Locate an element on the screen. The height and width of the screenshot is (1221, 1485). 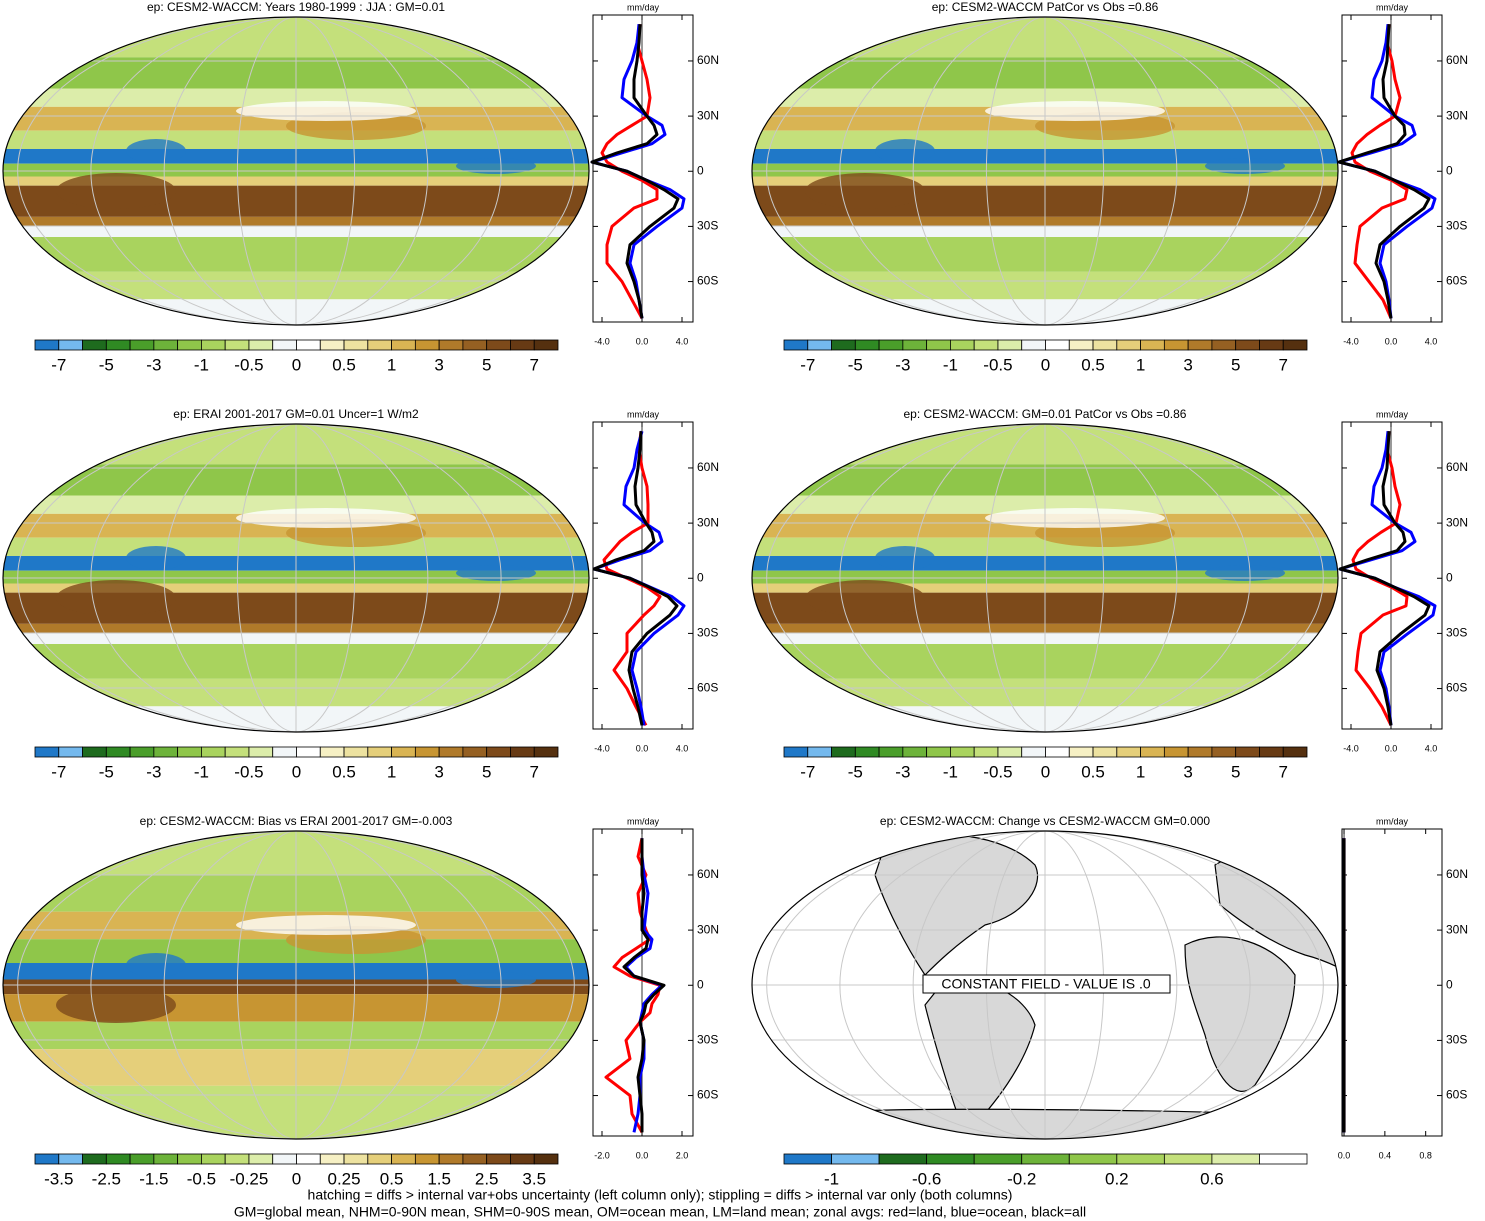
map is located at coordinates (296, 578).